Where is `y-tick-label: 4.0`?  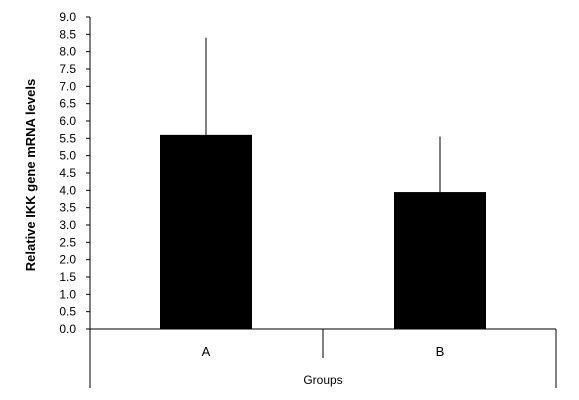
y-tick-label: 4.0 is located at coordinates (67, 190).